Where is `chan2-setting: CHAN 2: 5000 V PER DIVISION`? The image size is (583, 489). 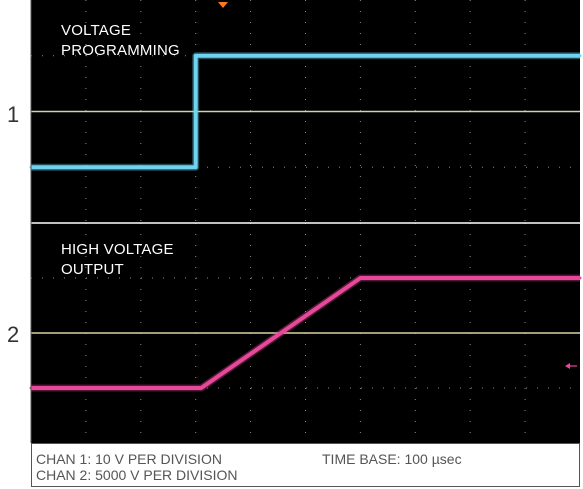
chan2-setting: CHAN 2: 5000 V PER DIVISION is located at coordinates (137, 475).